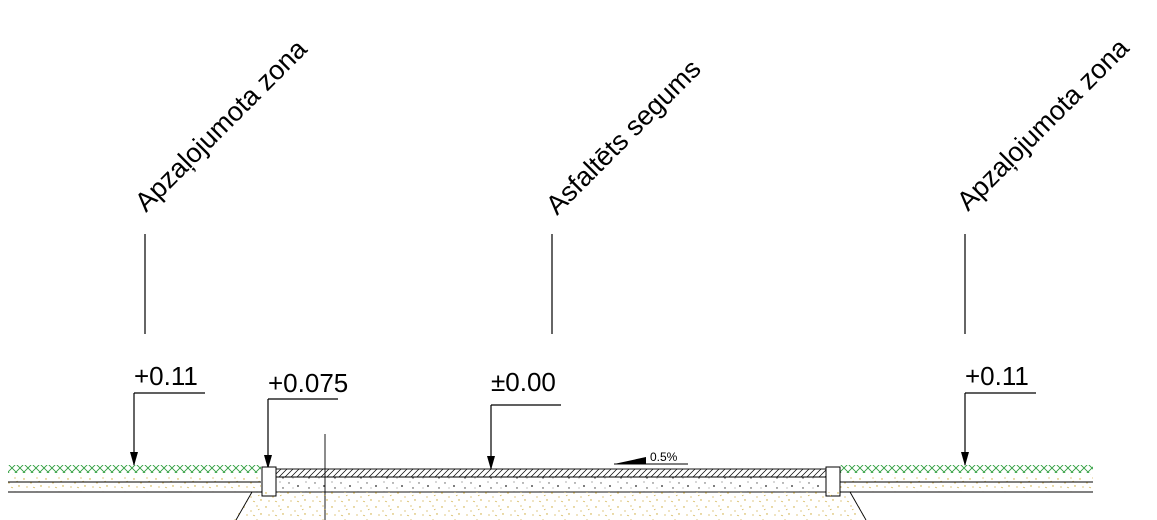 The height and width of the screenshot is (520, 1157). What do you see at coordinates (308, 383) in the screenshot?
I see `level-label-curb: +0.075` at bounding box center [308, 383].